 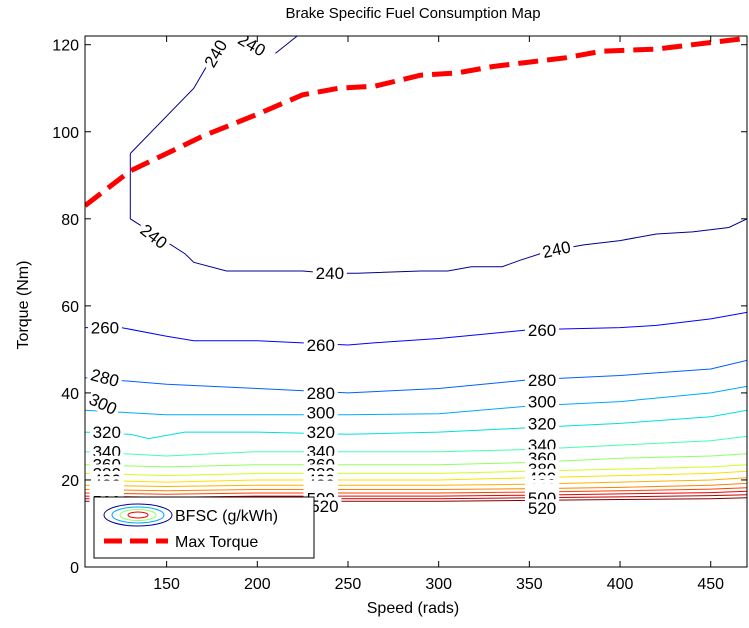 I want to click on x-axis-label: Speed (rads), so click(x=413, y=608).